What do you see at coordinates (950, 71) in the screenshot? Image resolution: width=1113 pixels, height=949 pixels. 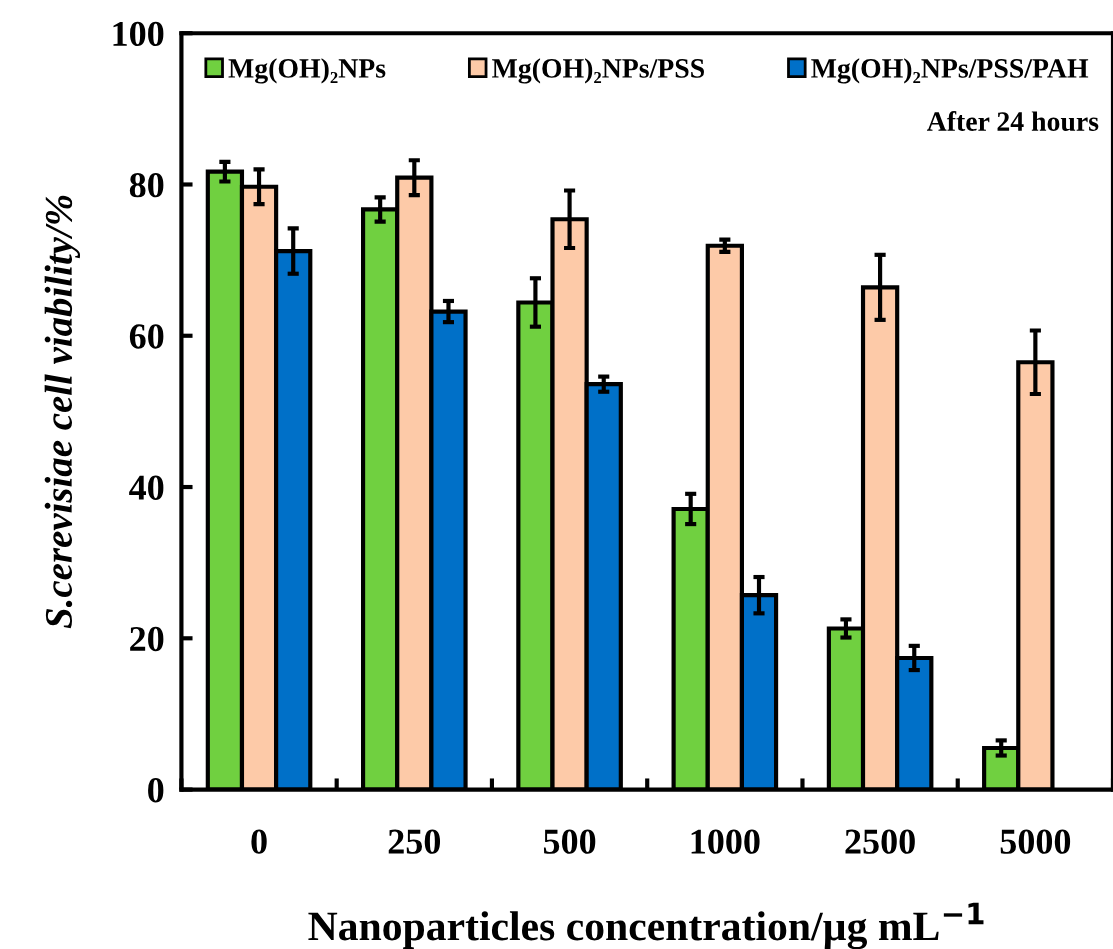 I see `legend-label: Mg(OH)₂NPs/PSS/PAH` at bounding box center [950, 71].